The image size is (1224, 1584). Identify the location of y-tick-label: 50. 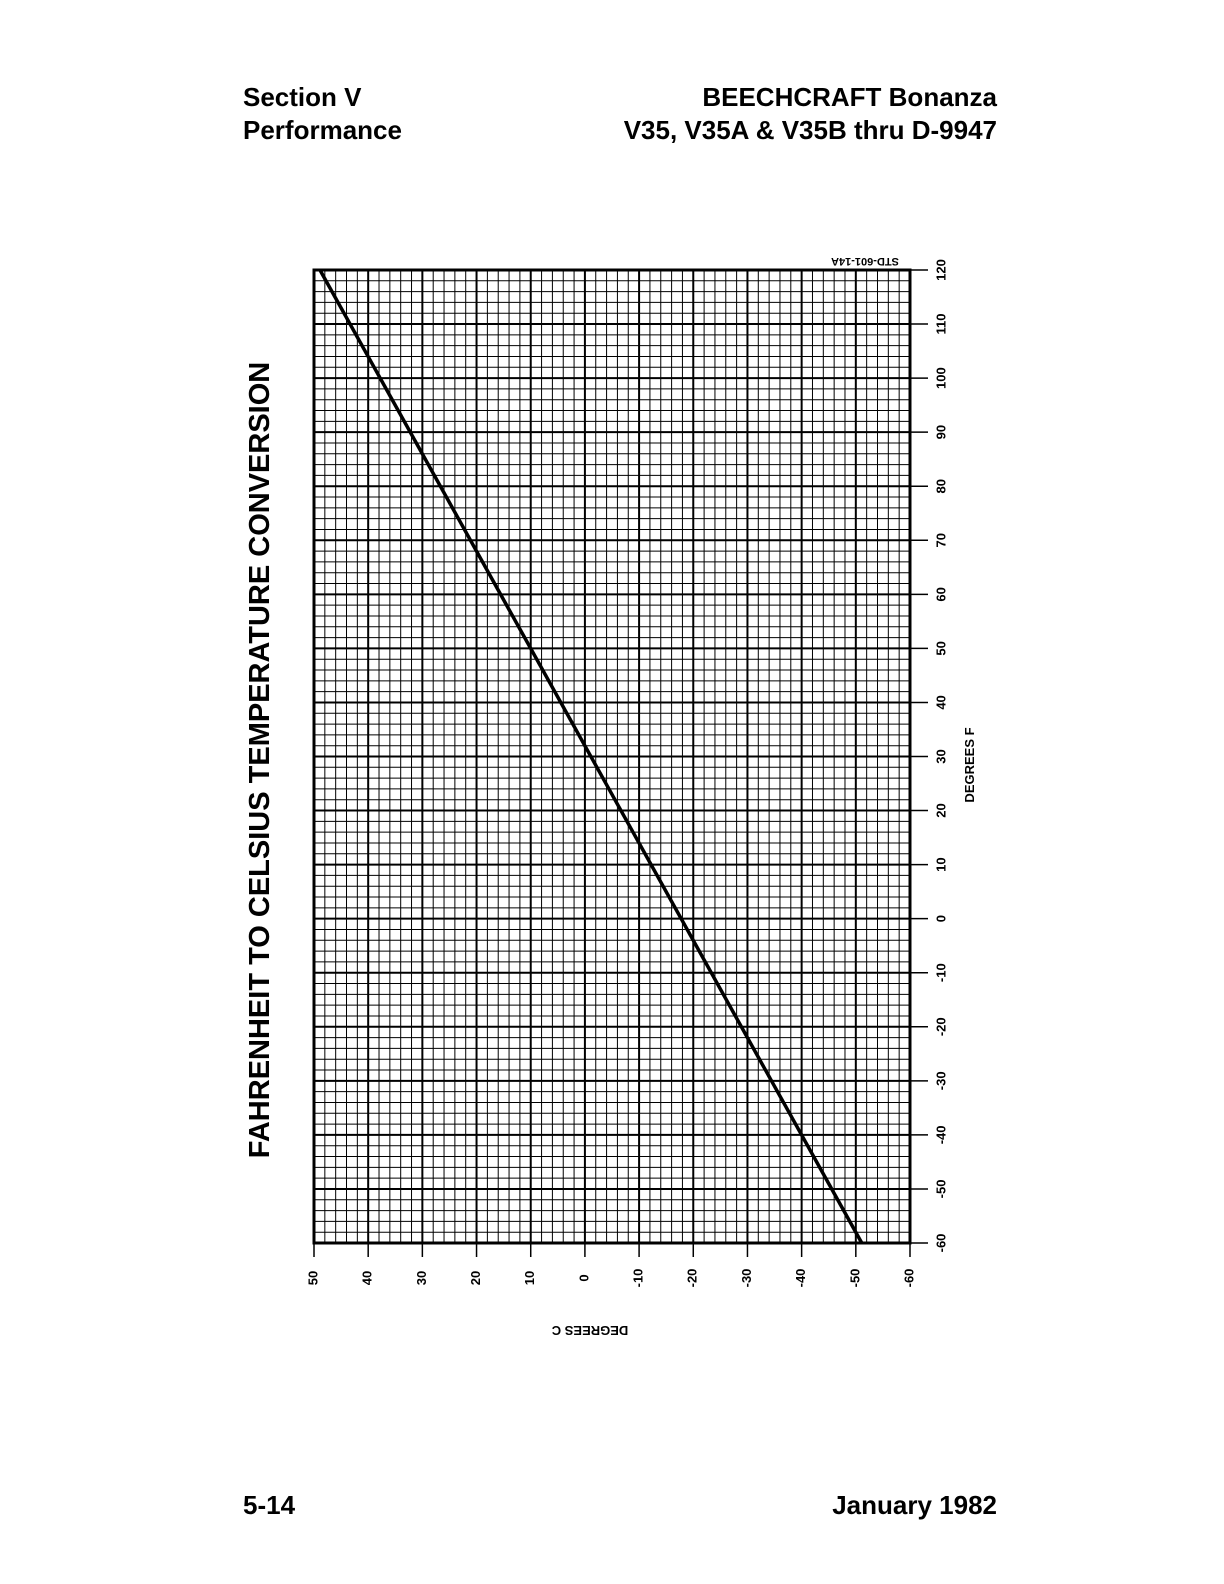
(940, 648).